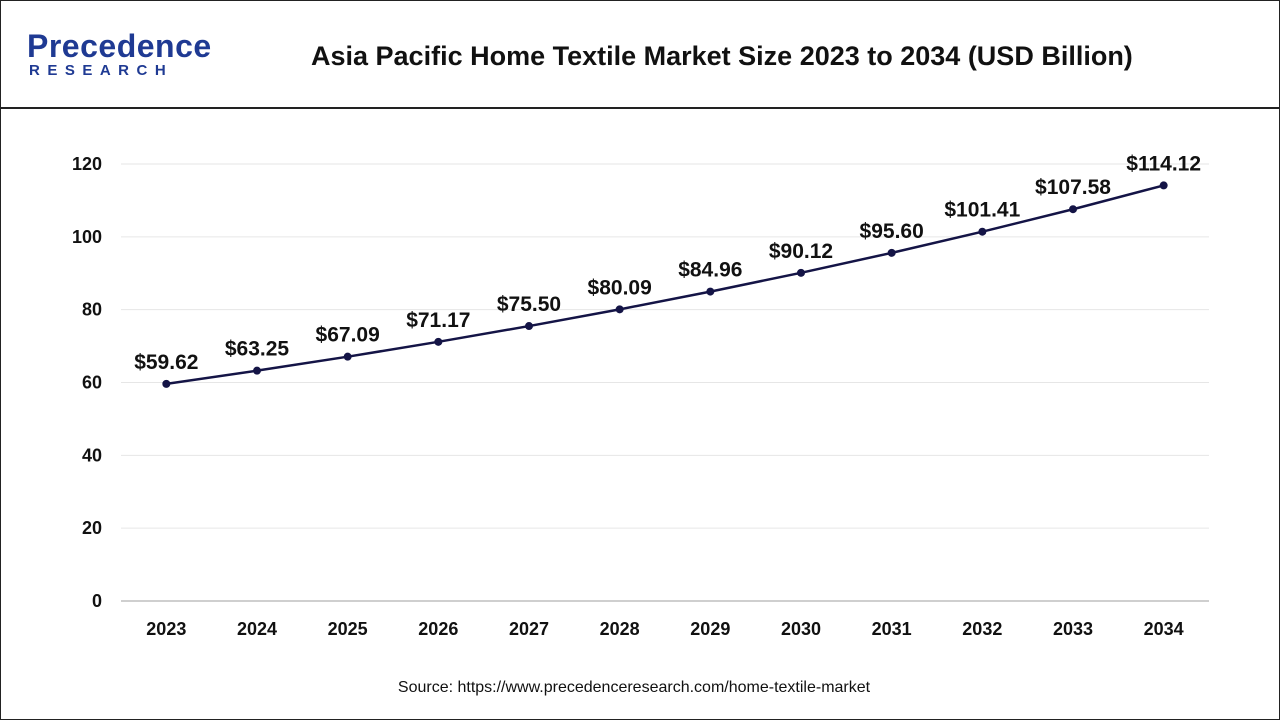 The image size is (1280, 720). I want to click on x-tick-label: 2029, so click(710, 629).